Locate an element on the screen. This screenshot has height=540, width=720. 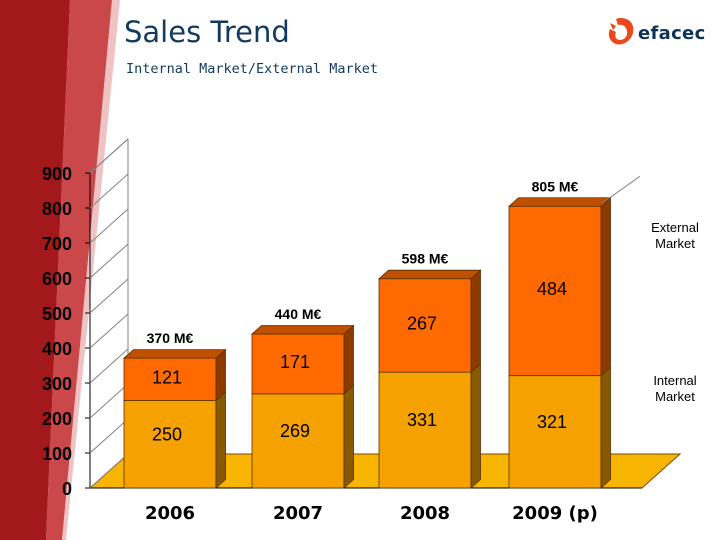
y-tick-label: 900 is located at coordinates (57, 174).